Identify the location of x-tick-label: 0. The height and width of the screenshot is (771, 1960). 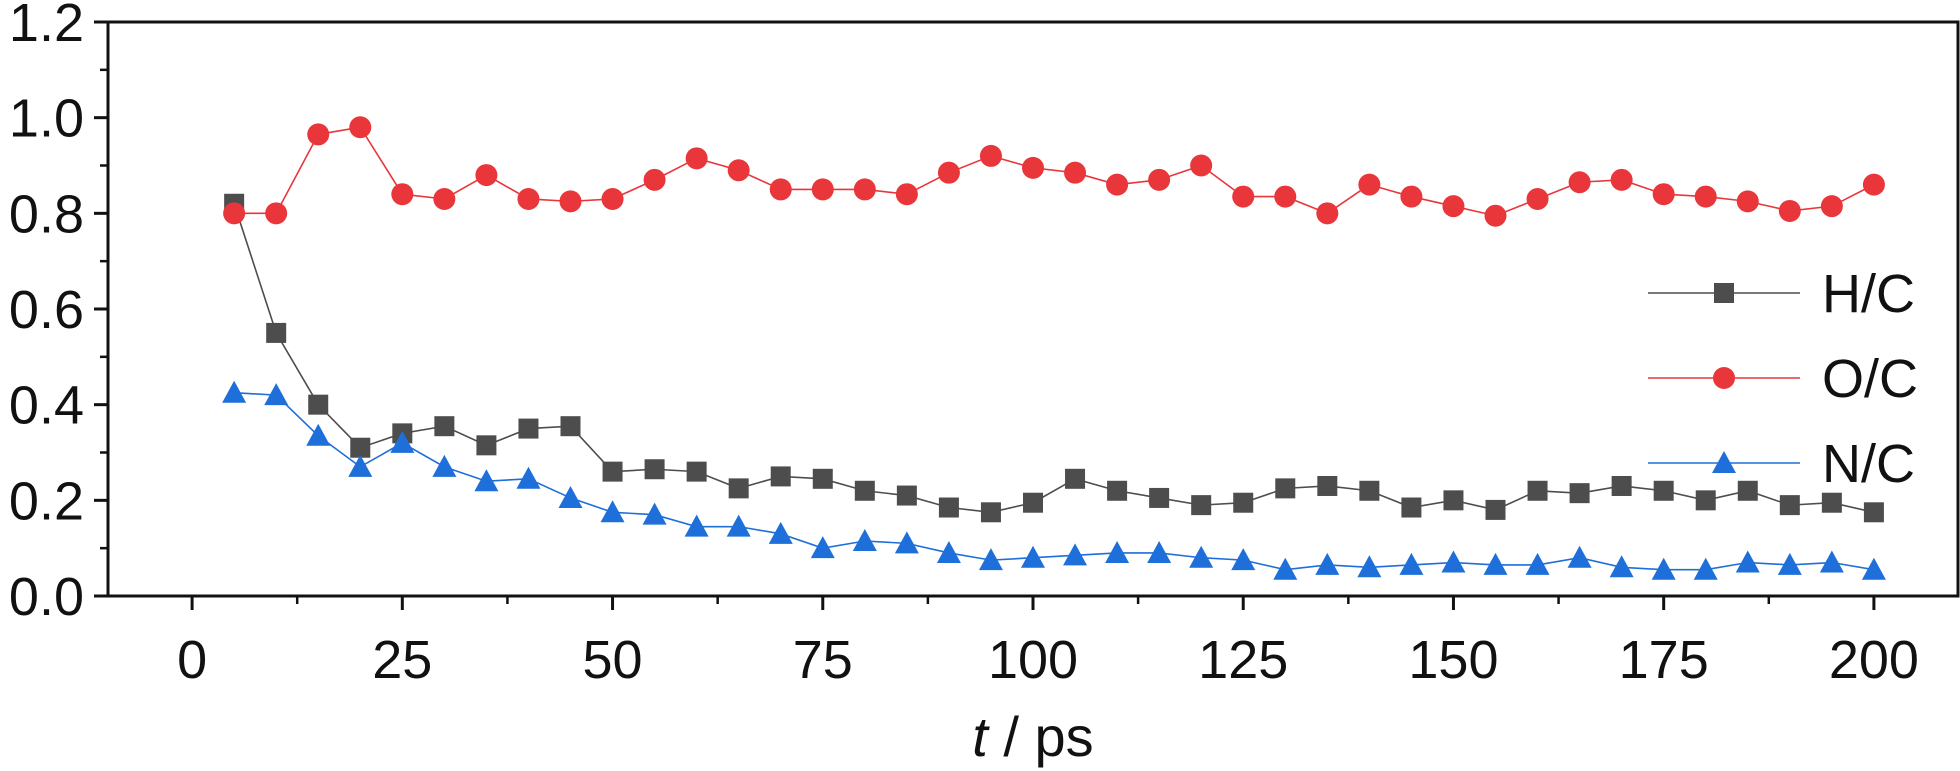
(192, 660).